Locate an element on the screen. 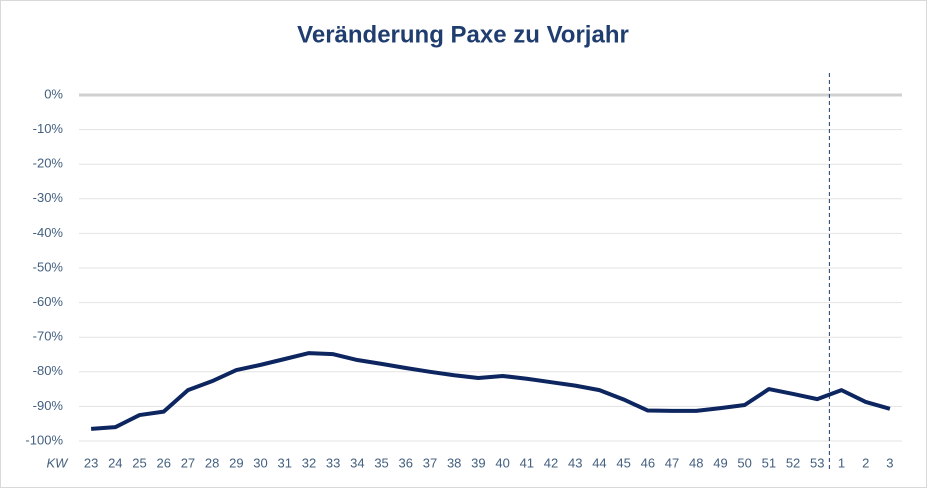 The image size is (927, 488). x-tick-label: 37 is located at coordinates (430, 462).